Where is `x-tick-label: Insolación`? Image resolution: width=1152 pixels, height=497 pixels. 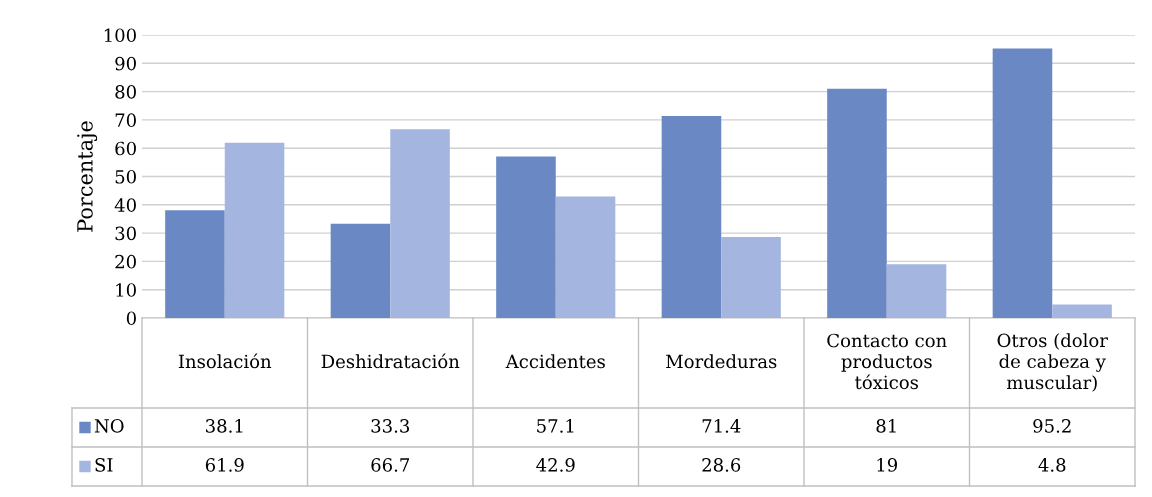 x-tick-label: Insolación is located at coordinates (225, 361).